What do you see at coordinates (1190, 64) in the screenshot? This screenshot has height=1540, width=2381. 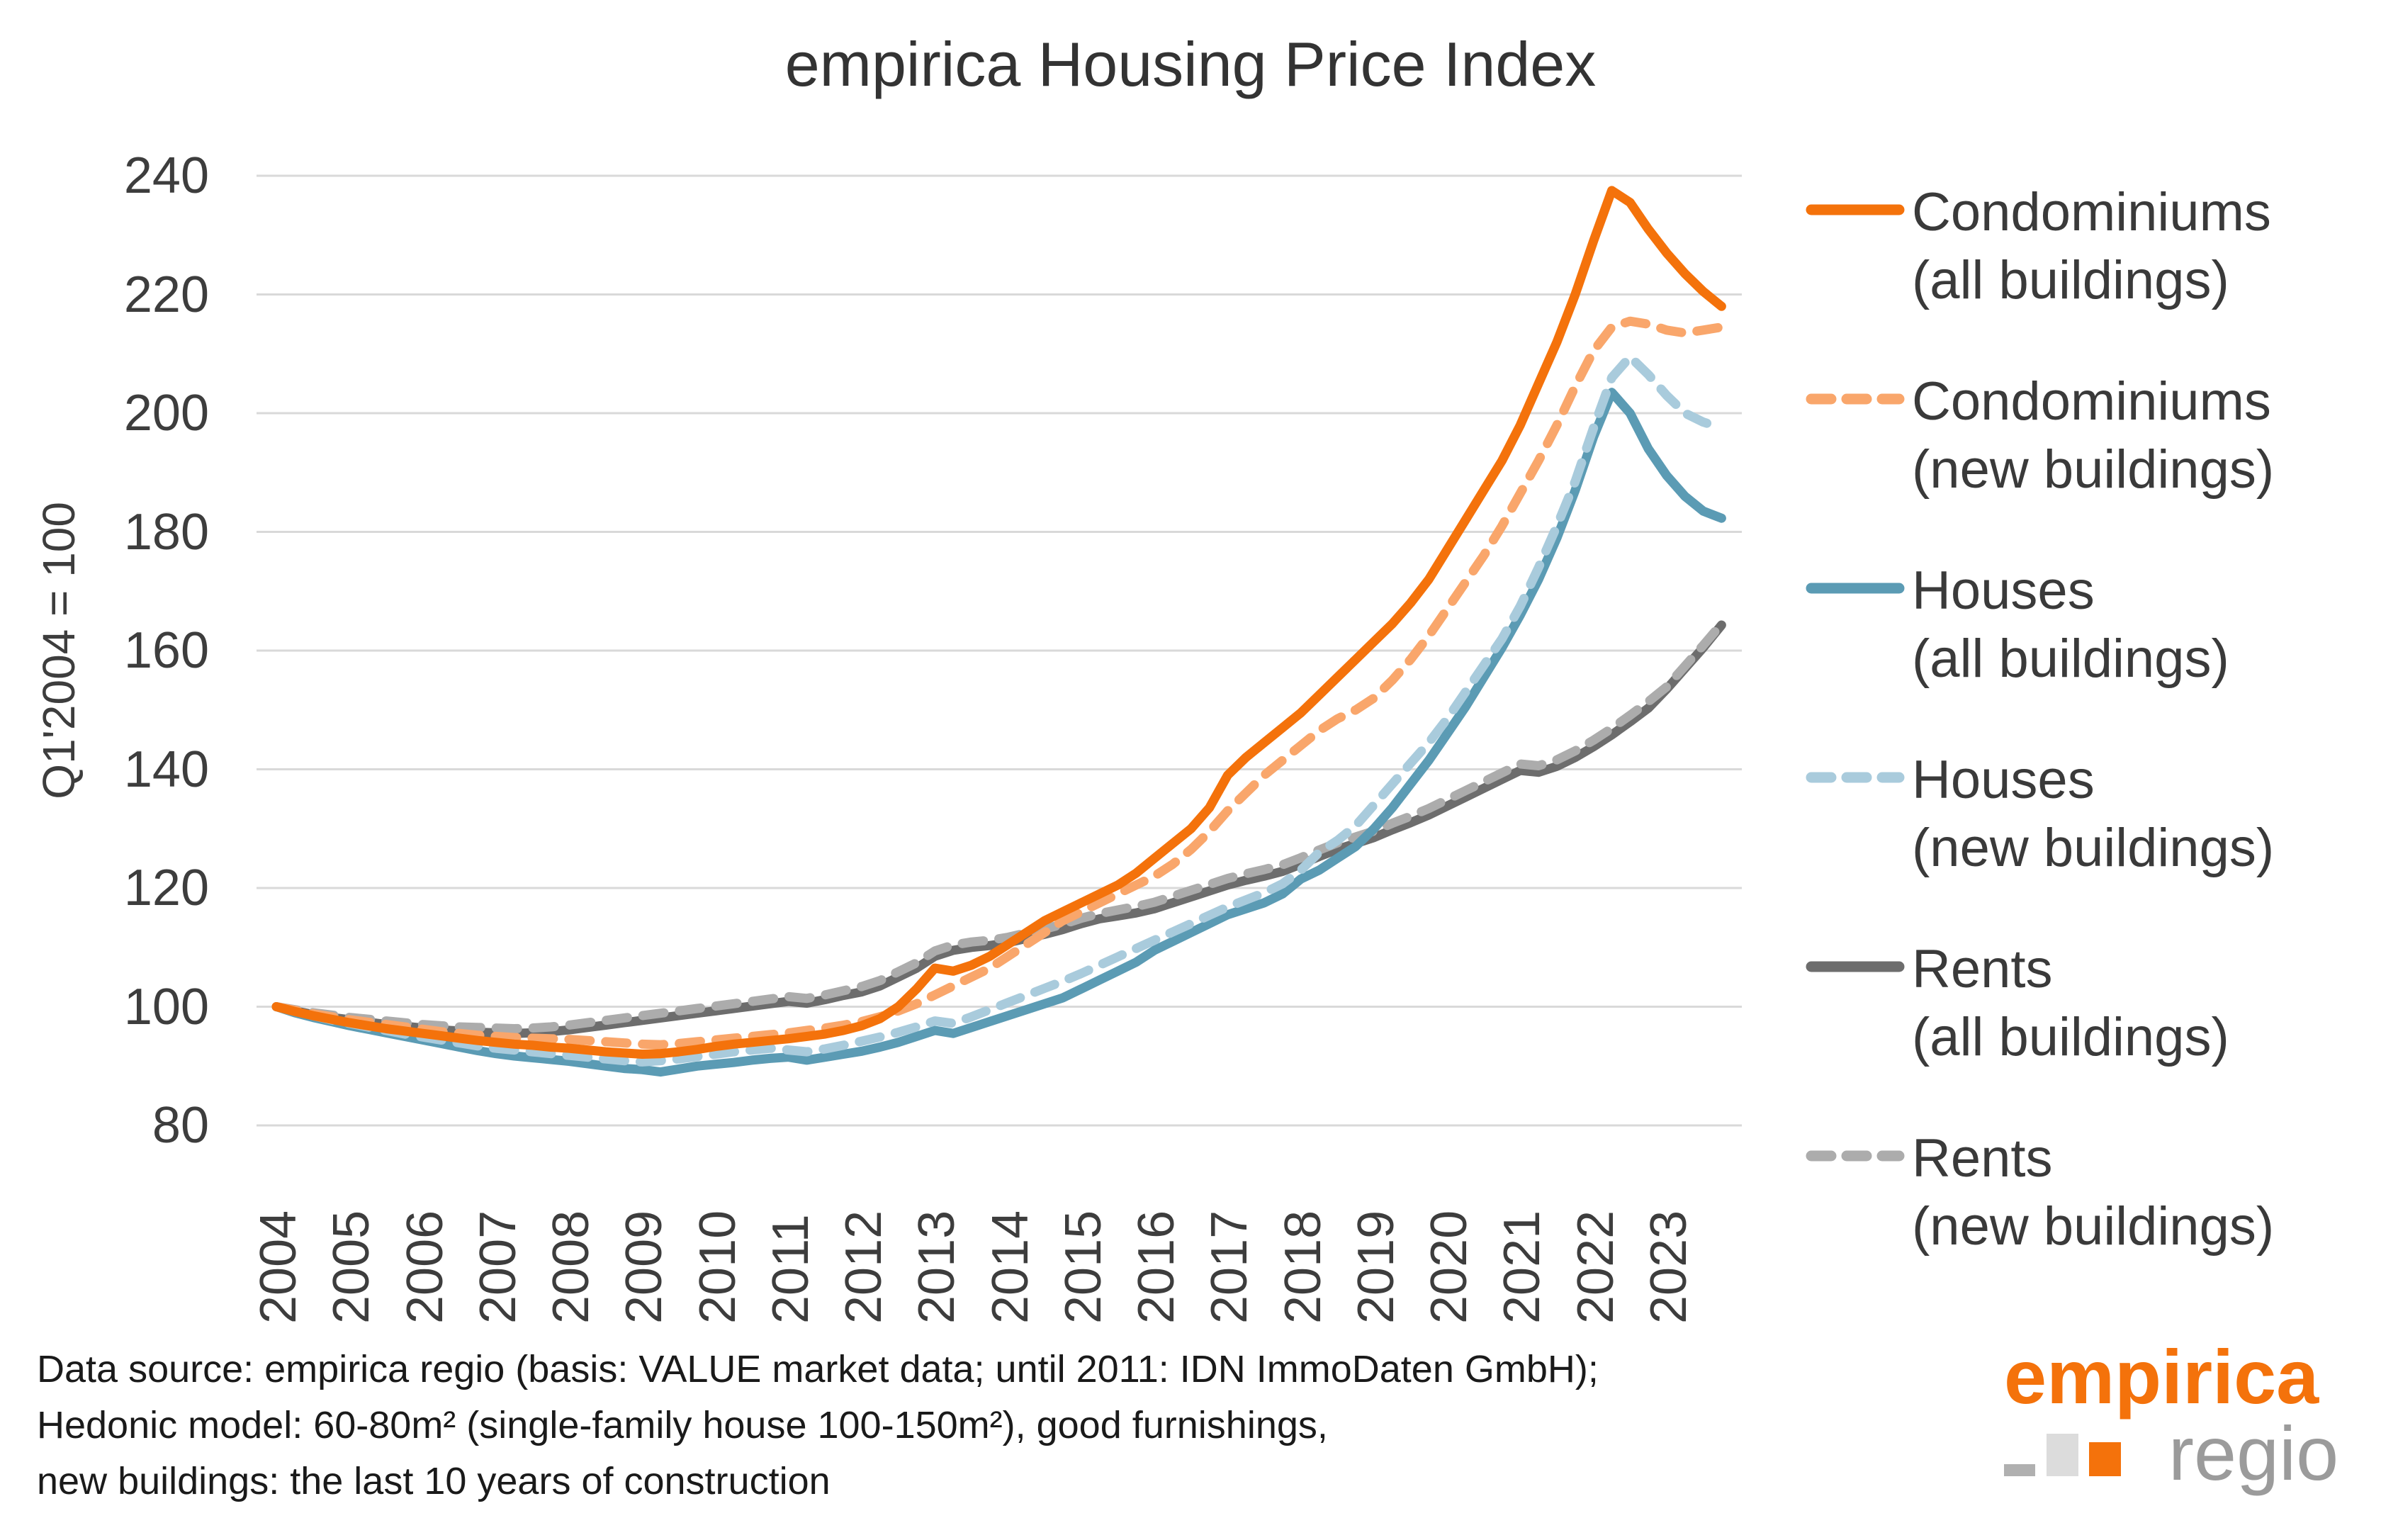 I see `page-title: empirica Housing Price Index` at bounding box center [1190, 64].